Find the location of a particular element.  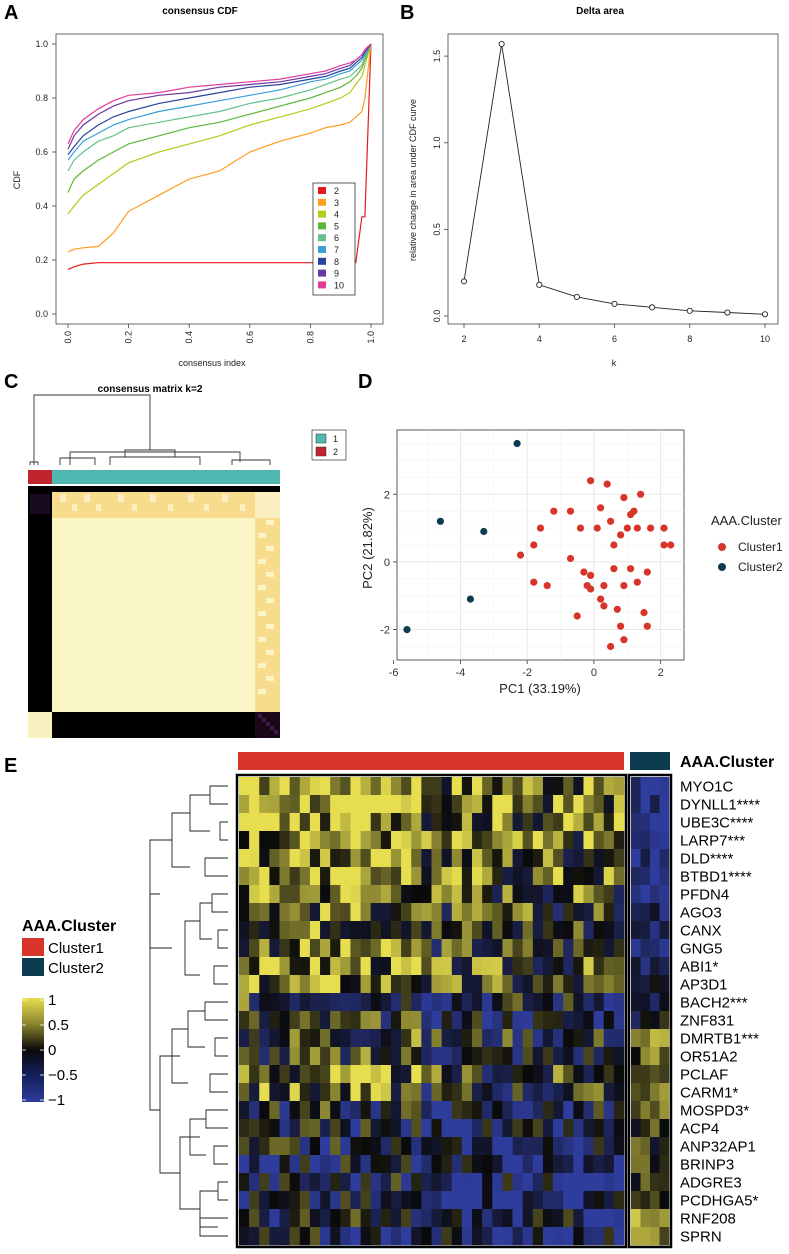

panel-b-xtick-label: 4 is located at coordinates (539, 339).